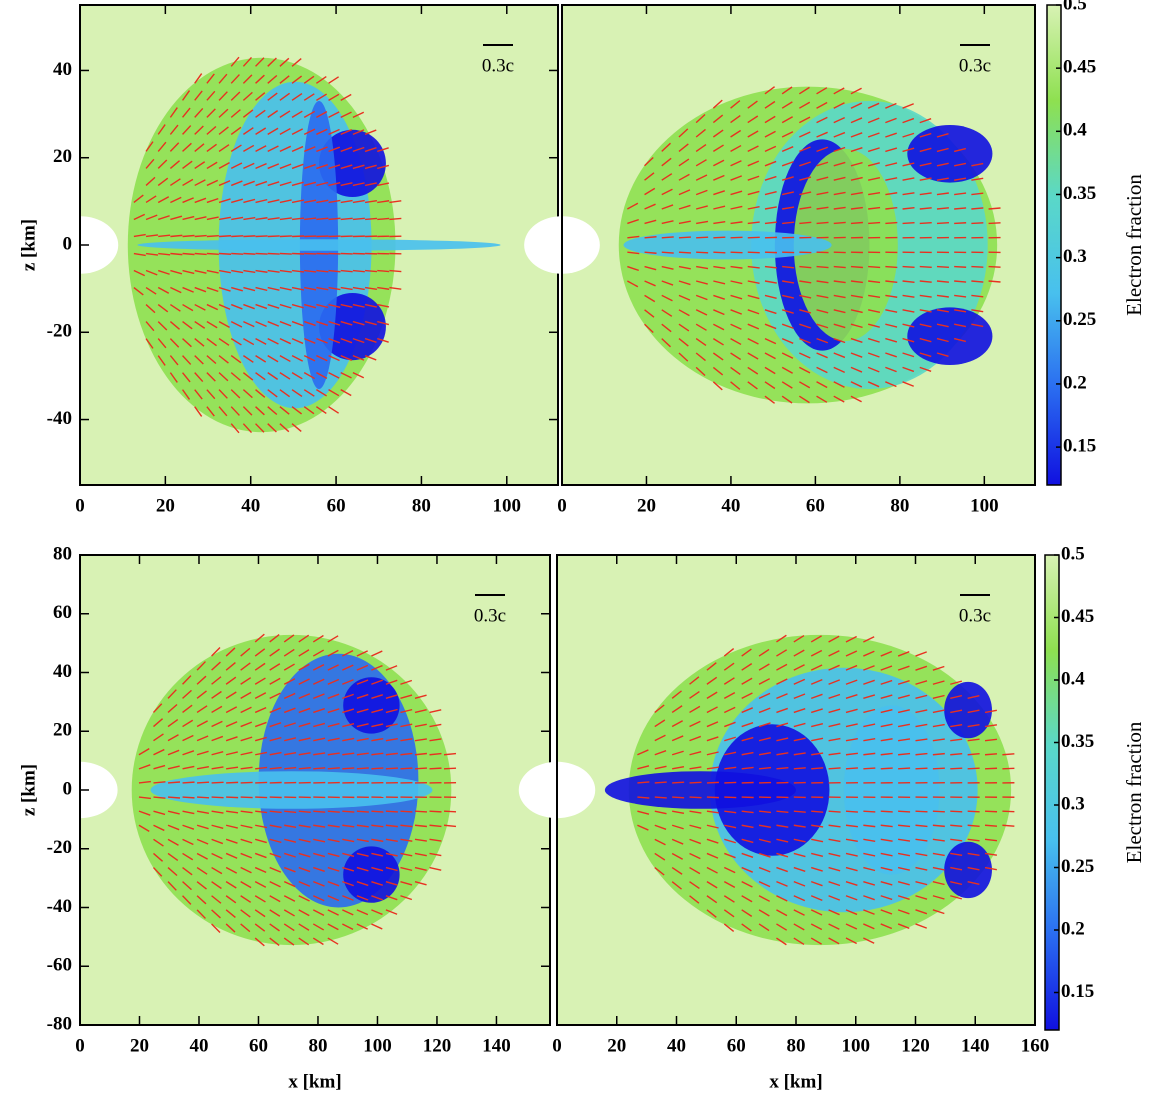 The image size is (1156, 1103). I want to click on y-tick-label: 0, so click(68, 788).